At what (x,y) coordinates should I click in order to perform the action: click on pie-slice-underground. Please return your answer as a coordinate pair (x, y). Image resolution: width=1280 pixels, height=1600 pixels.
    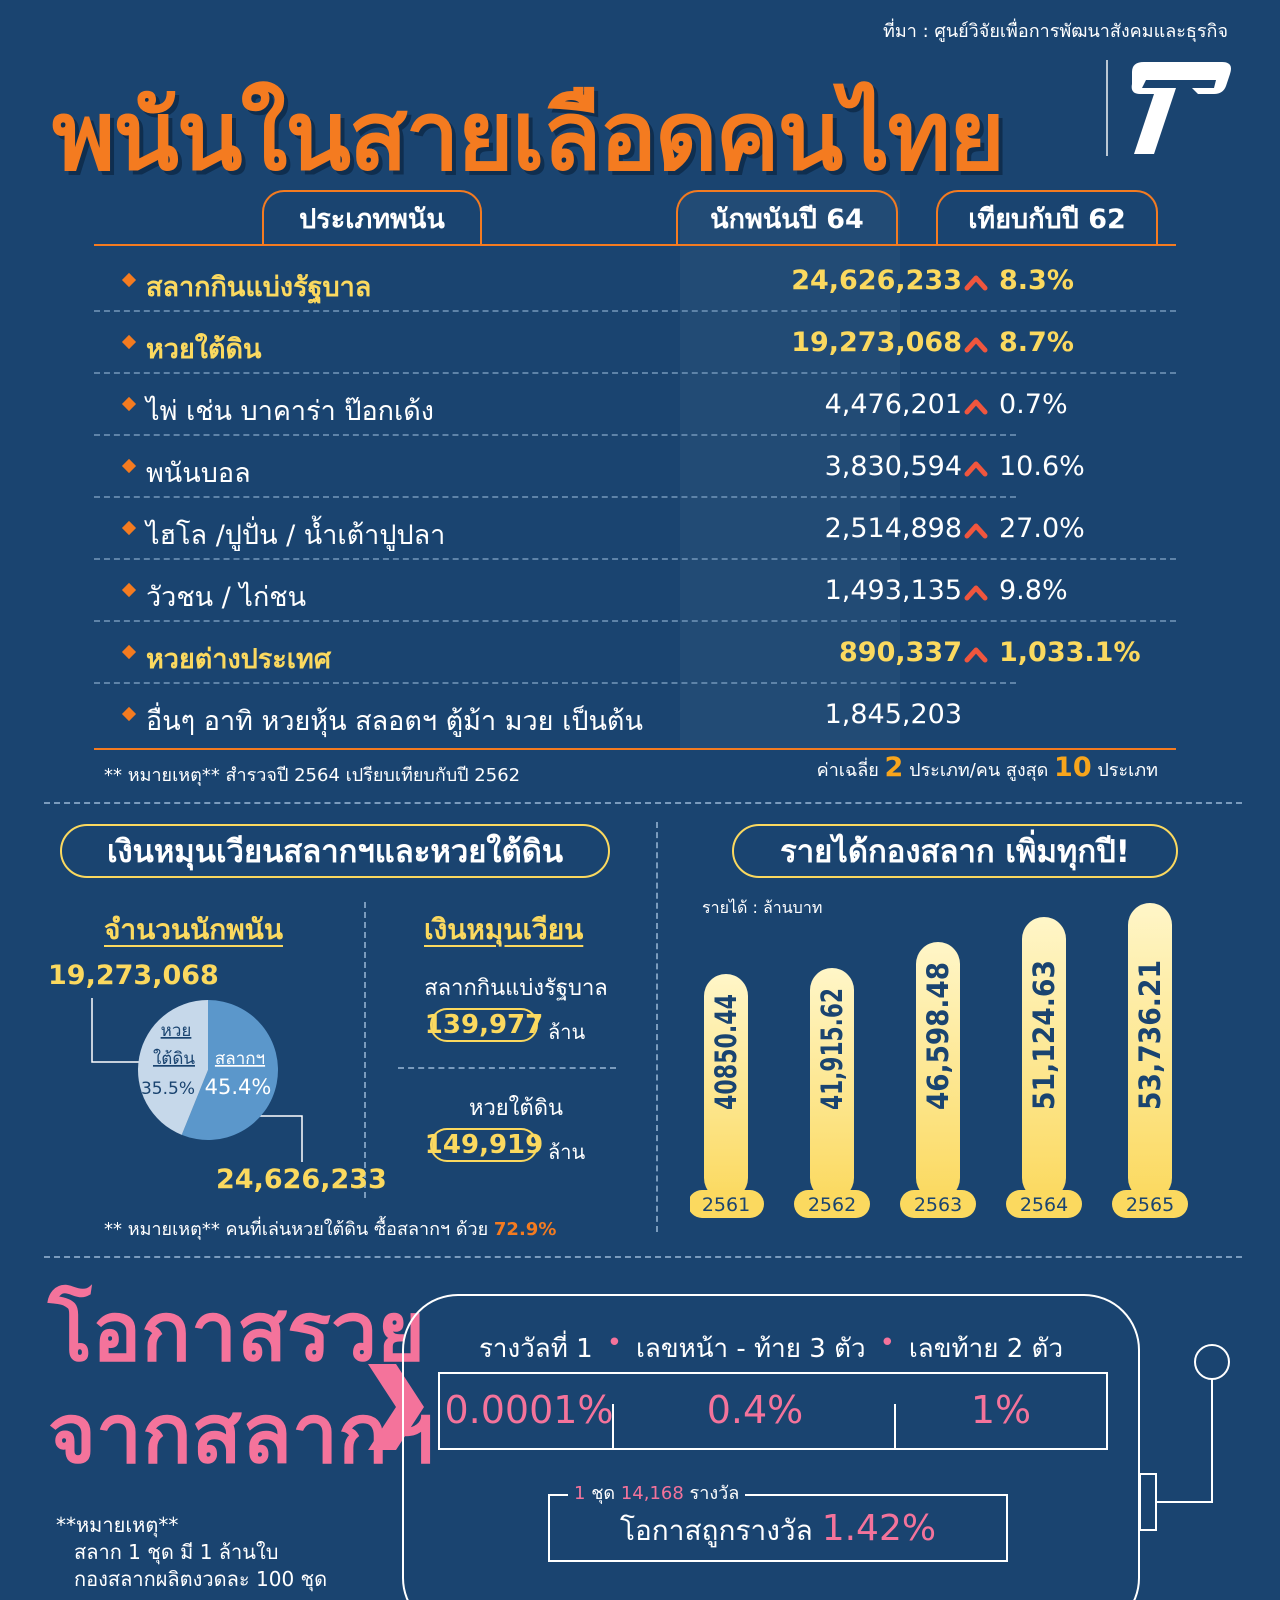
    Looking at the image, I should click on (173, 1067).